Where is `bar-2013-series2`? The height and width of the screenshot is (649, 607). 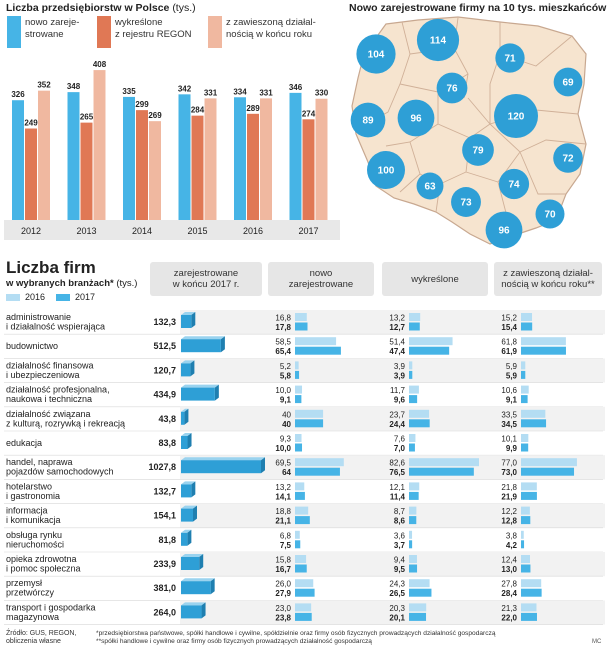
bar-2013-series2 is located at coordinates (86, 171).